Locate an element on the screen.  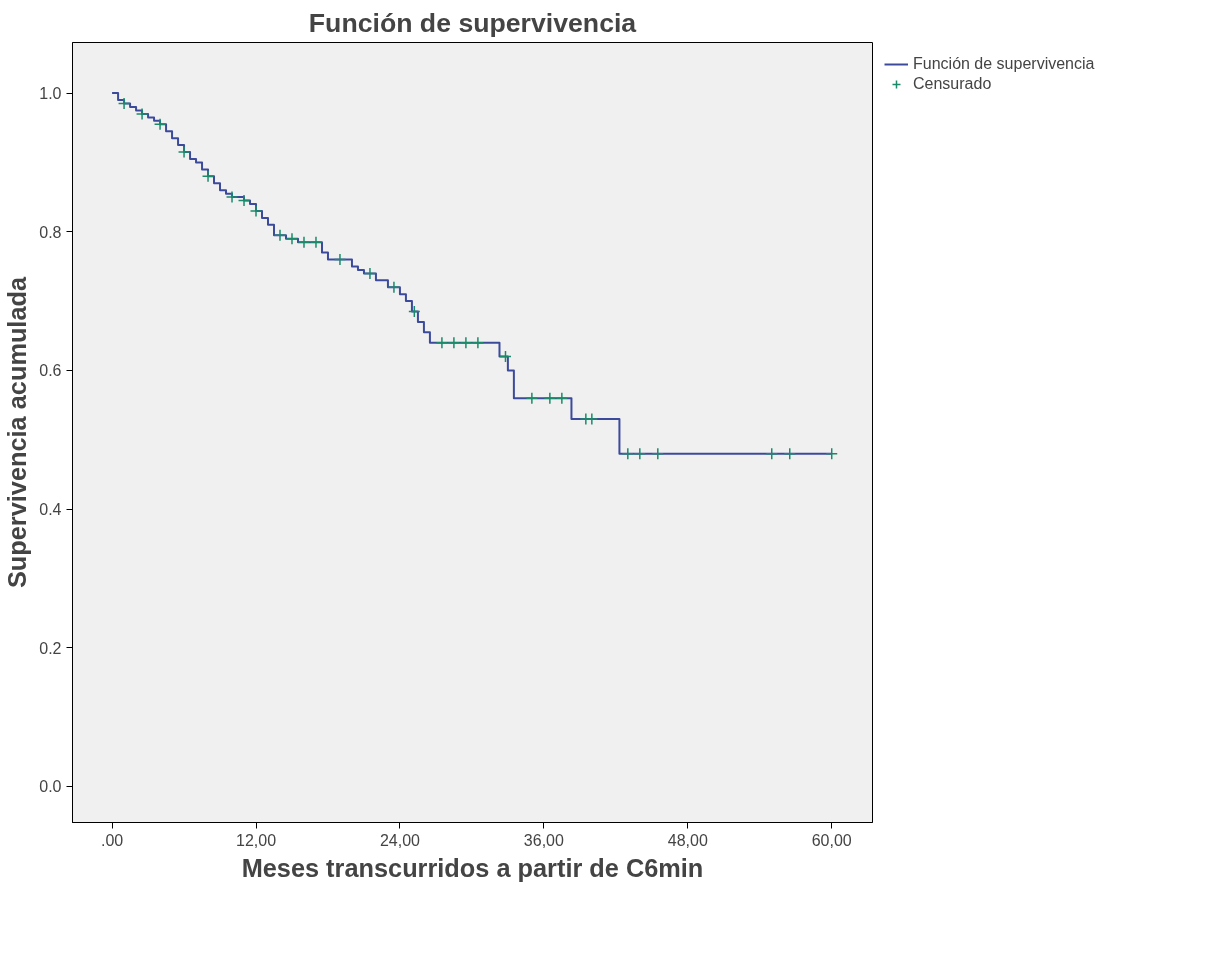
y-tick-label: 0.8 is located at coordinates (50, 232).